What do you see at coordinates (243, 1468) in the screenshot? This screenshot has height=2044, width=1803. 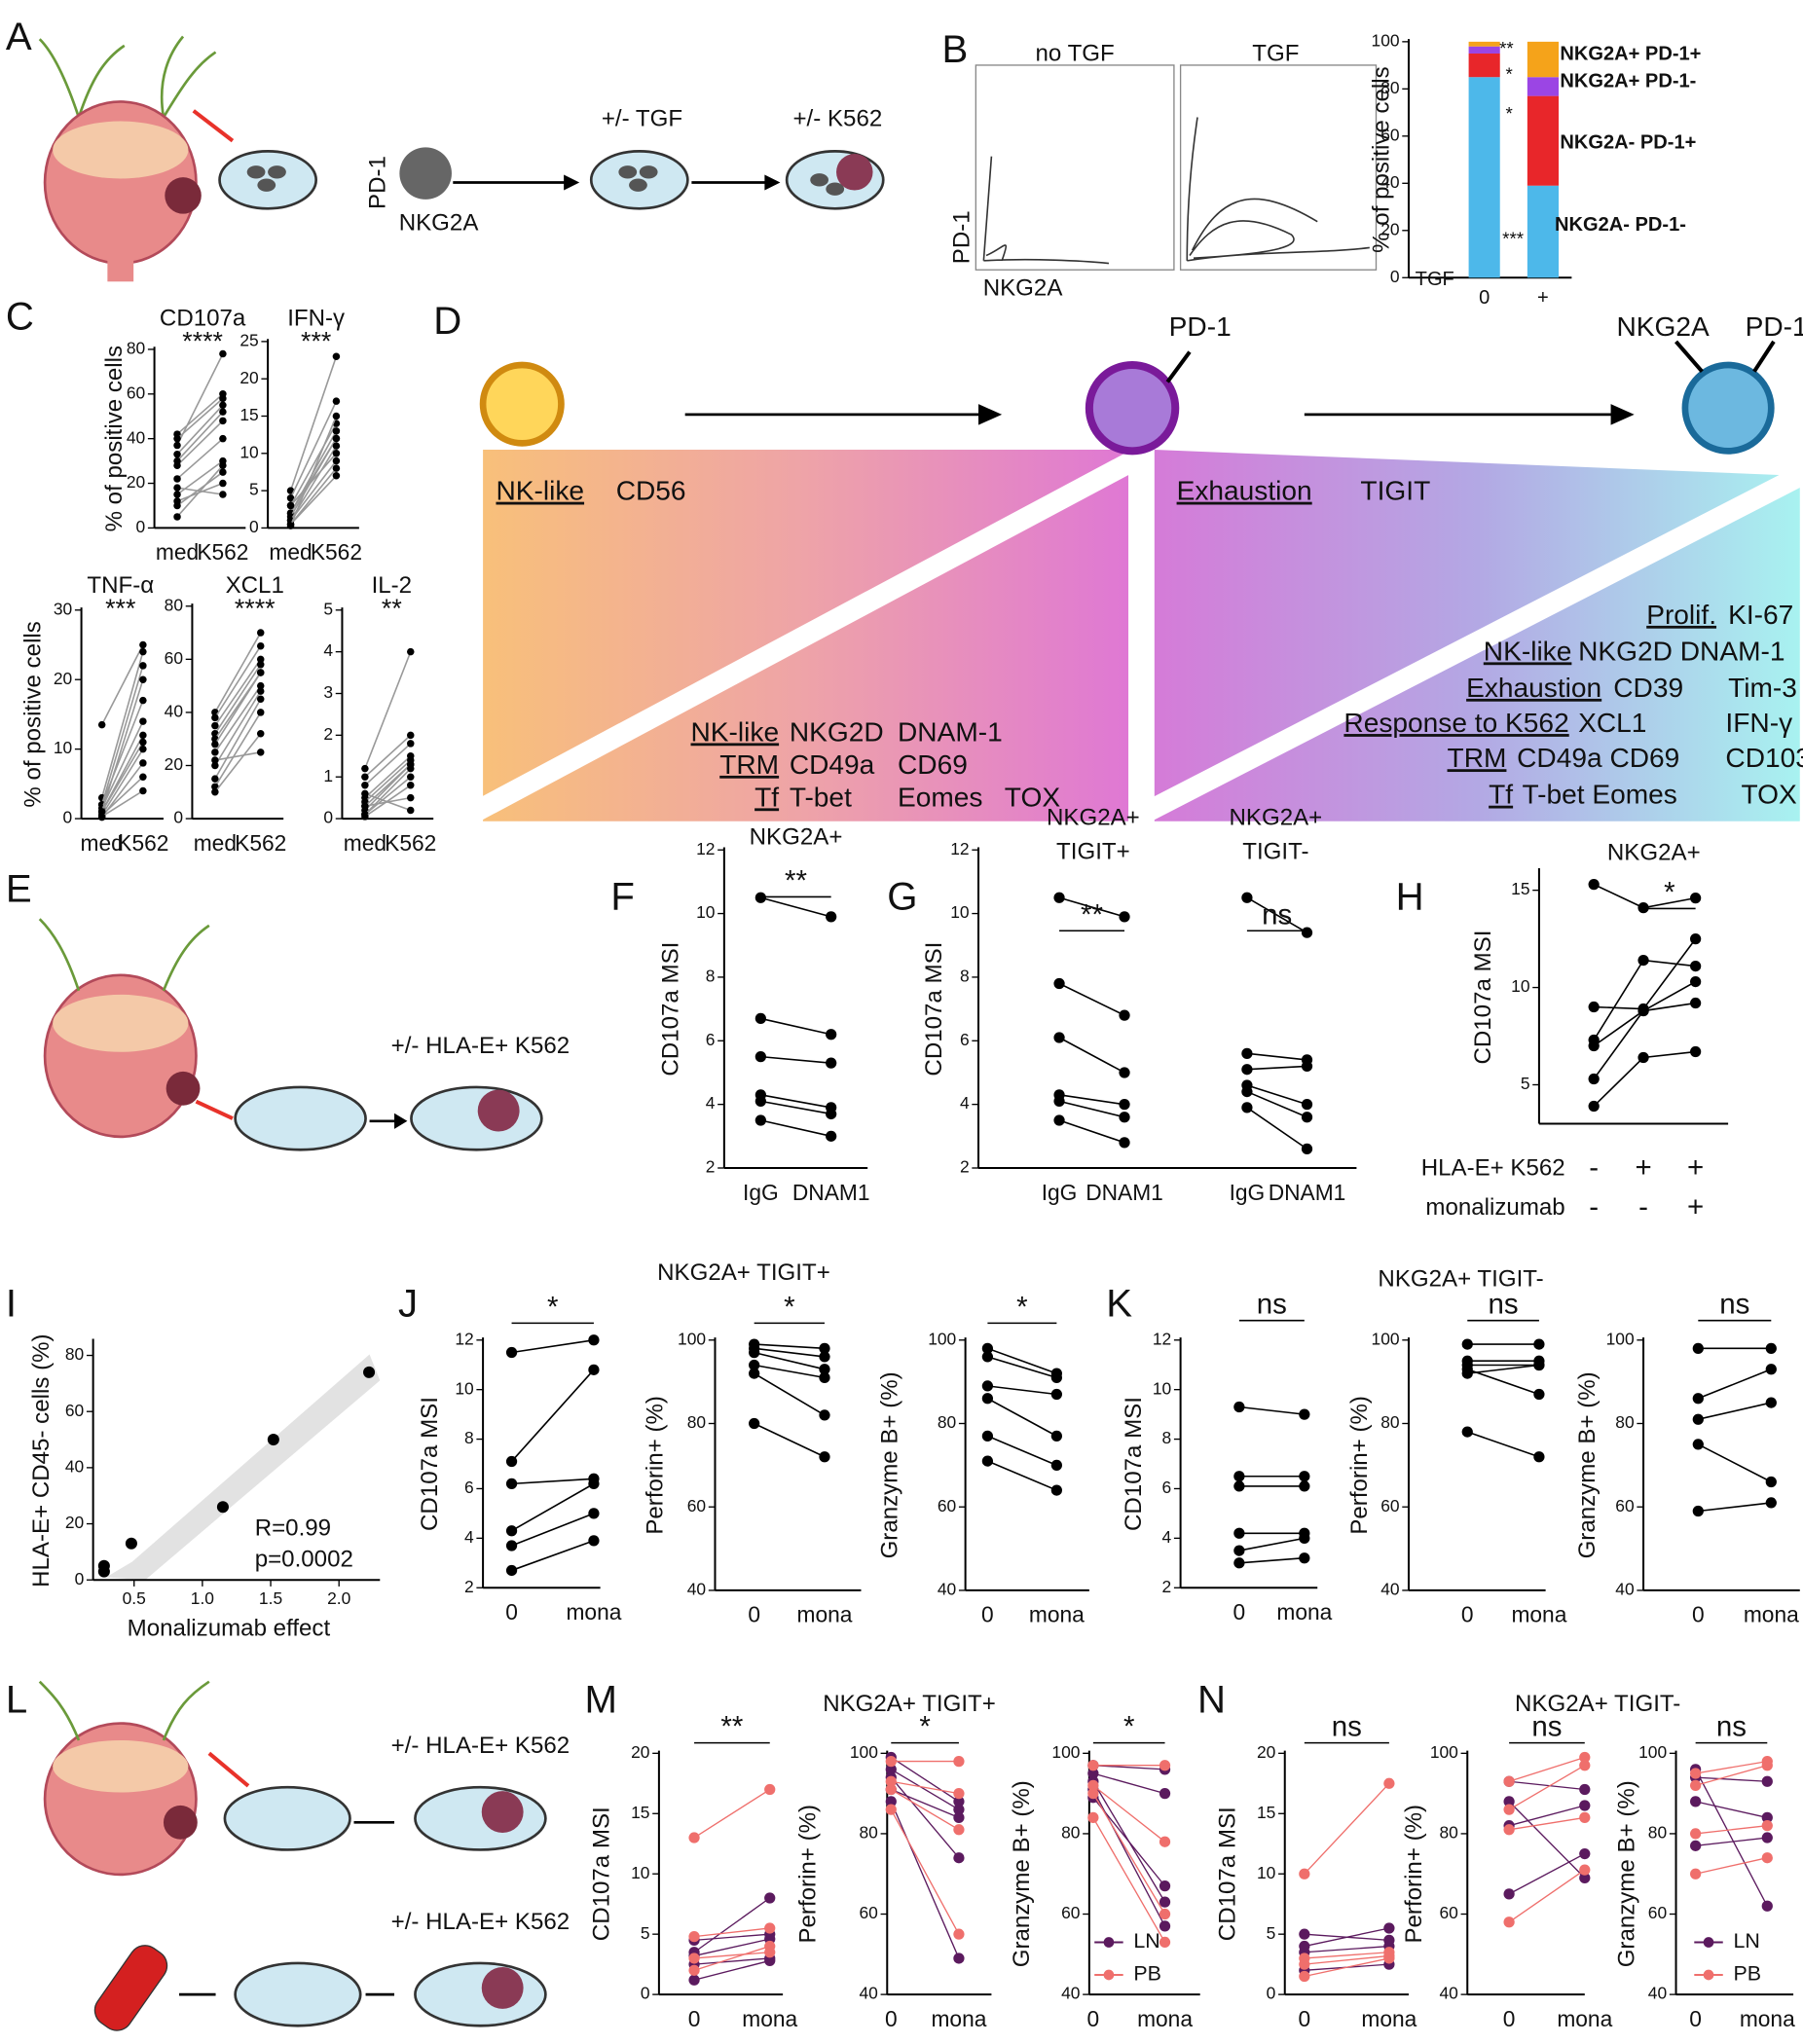 I see `confidence-band` at bounding box center [243, 1468].